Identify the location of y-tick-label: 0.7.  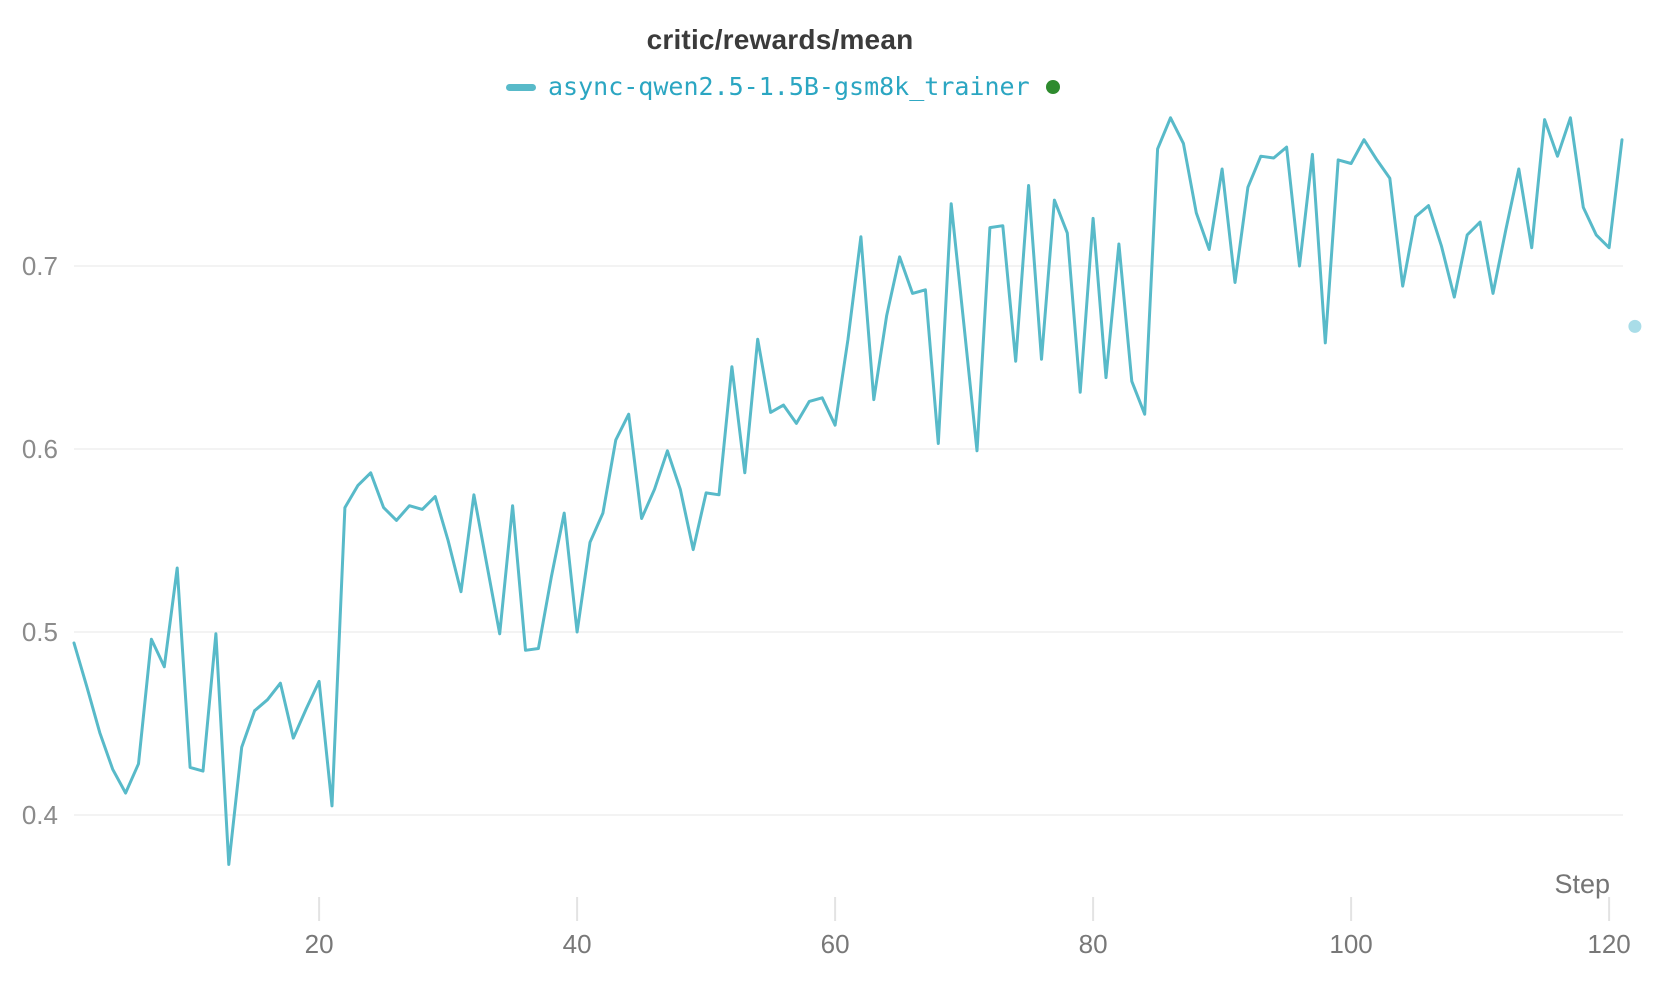
(40, 266).